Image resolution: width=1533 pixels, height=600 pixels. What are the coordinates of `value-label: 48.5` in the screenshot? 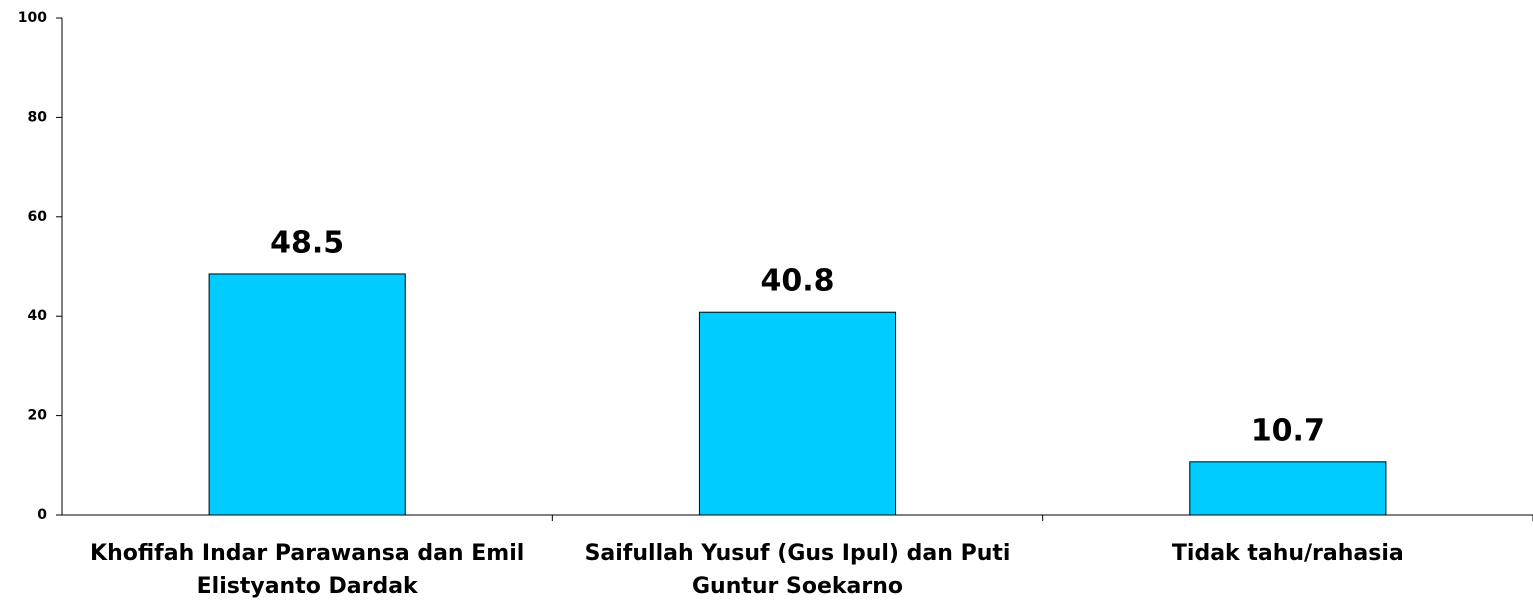 It's located at (307, 242).